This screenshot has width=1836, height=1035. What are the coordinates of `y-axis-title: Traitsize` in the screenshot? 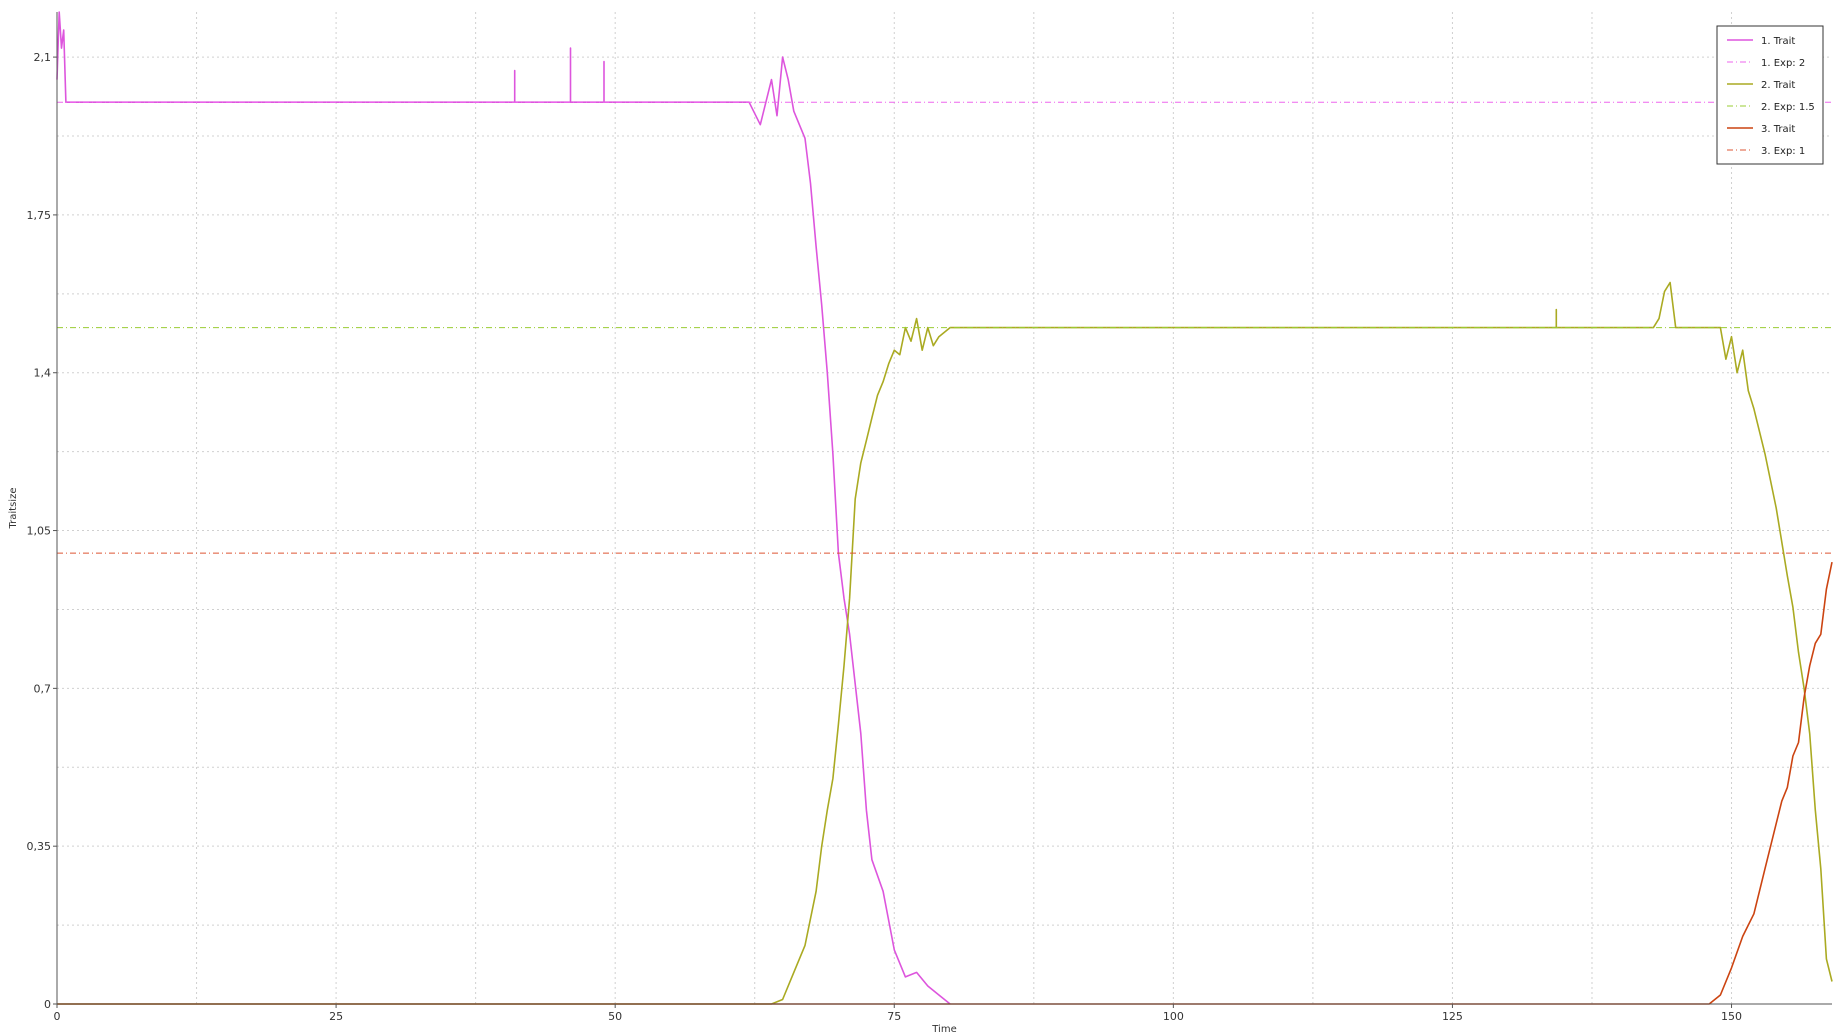 It's located at (13, 509).